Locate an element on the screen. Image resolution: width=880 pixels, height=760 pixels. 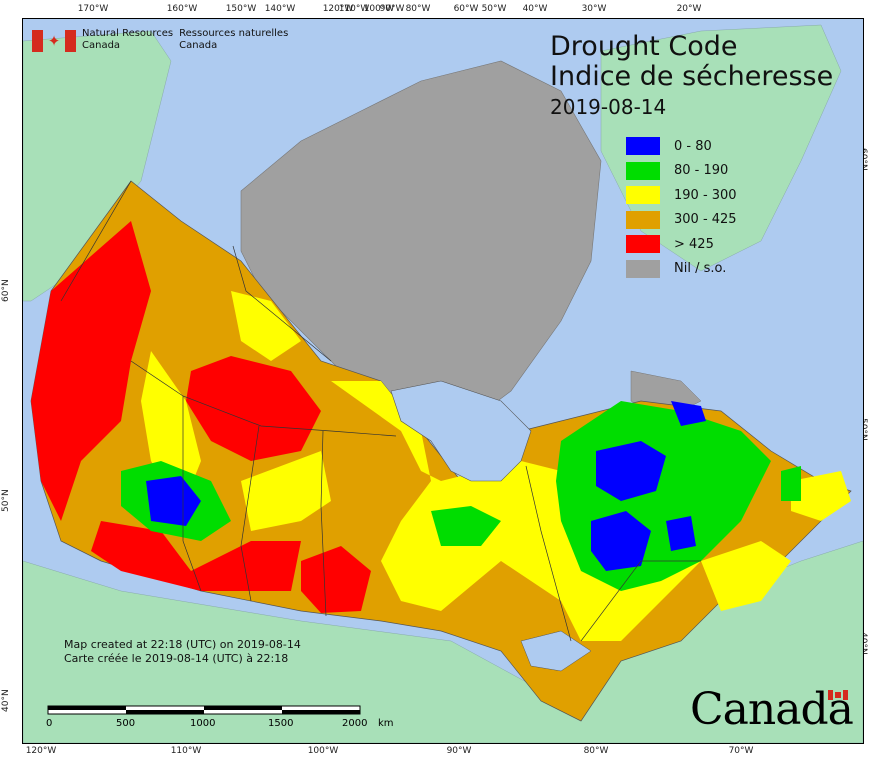
lon-tick-top: 90°W is located at coordinates (392, 9).